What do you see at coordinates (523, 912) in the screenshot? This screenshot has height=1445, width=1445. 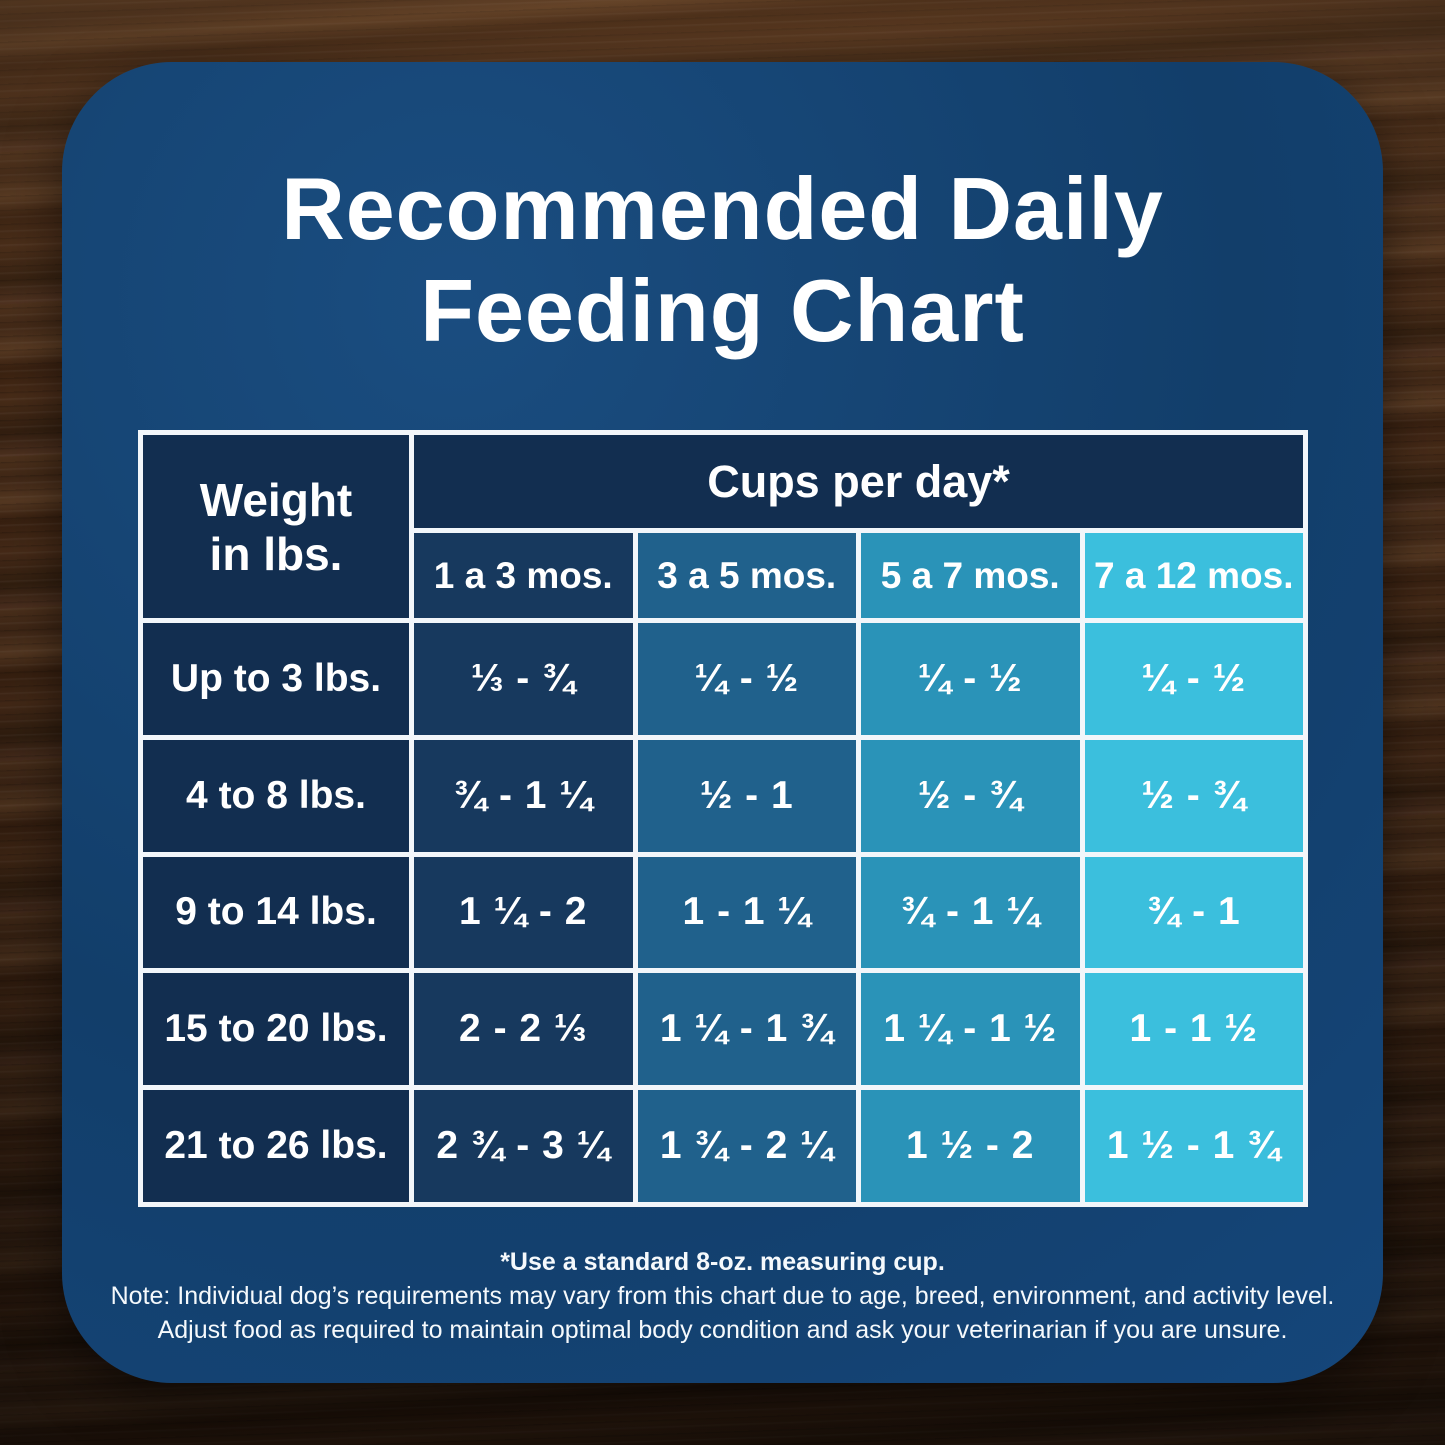 I see `value-cell-r3c1: 1 ¼ - 2` at bounding box center [523, 912].